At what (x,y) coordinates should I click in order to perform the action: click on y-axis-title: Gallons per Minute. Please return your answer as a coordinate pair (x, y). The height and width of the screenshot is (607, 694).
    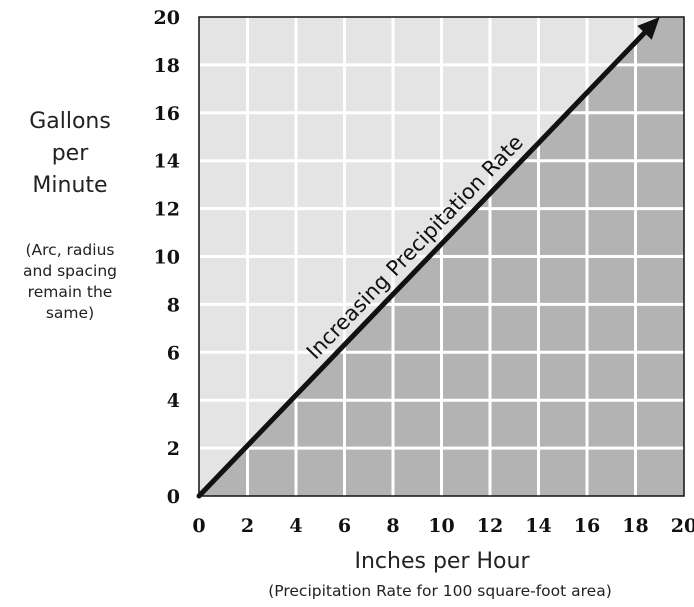
    Looking at the image, I should click on (70, 154).